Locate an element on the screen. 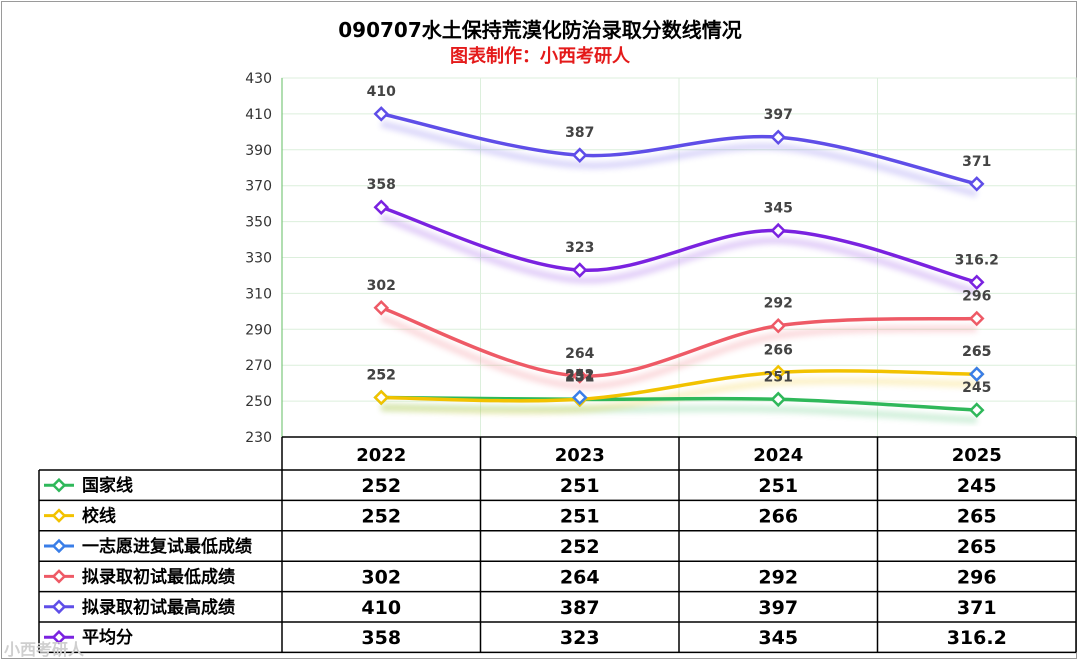 Image resolution: width=1080 pixels, height=662 pixels. table-header-year: 2022 is located at coordinates (381, 455).